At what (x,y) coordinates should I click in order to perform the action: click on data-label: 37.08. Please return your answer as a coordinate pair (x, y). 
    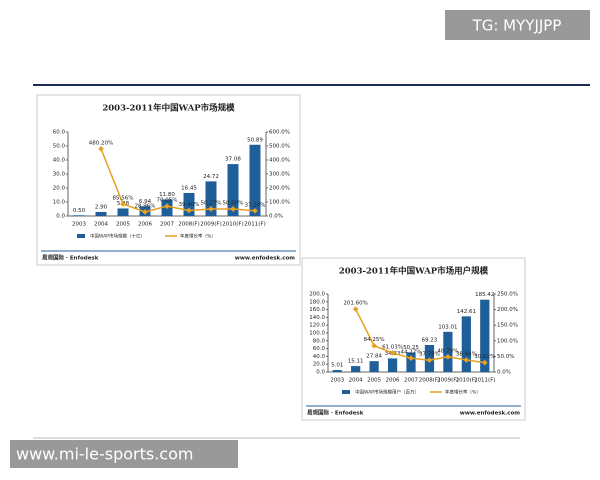
    Looking at the image, I should click on (233, 160).